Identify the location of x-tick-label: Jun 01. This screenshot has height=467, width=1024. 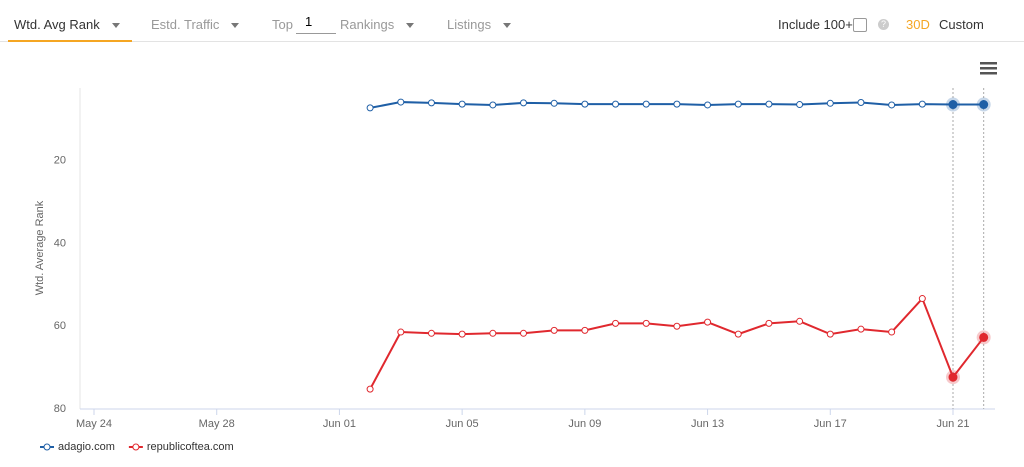
(339, 424).